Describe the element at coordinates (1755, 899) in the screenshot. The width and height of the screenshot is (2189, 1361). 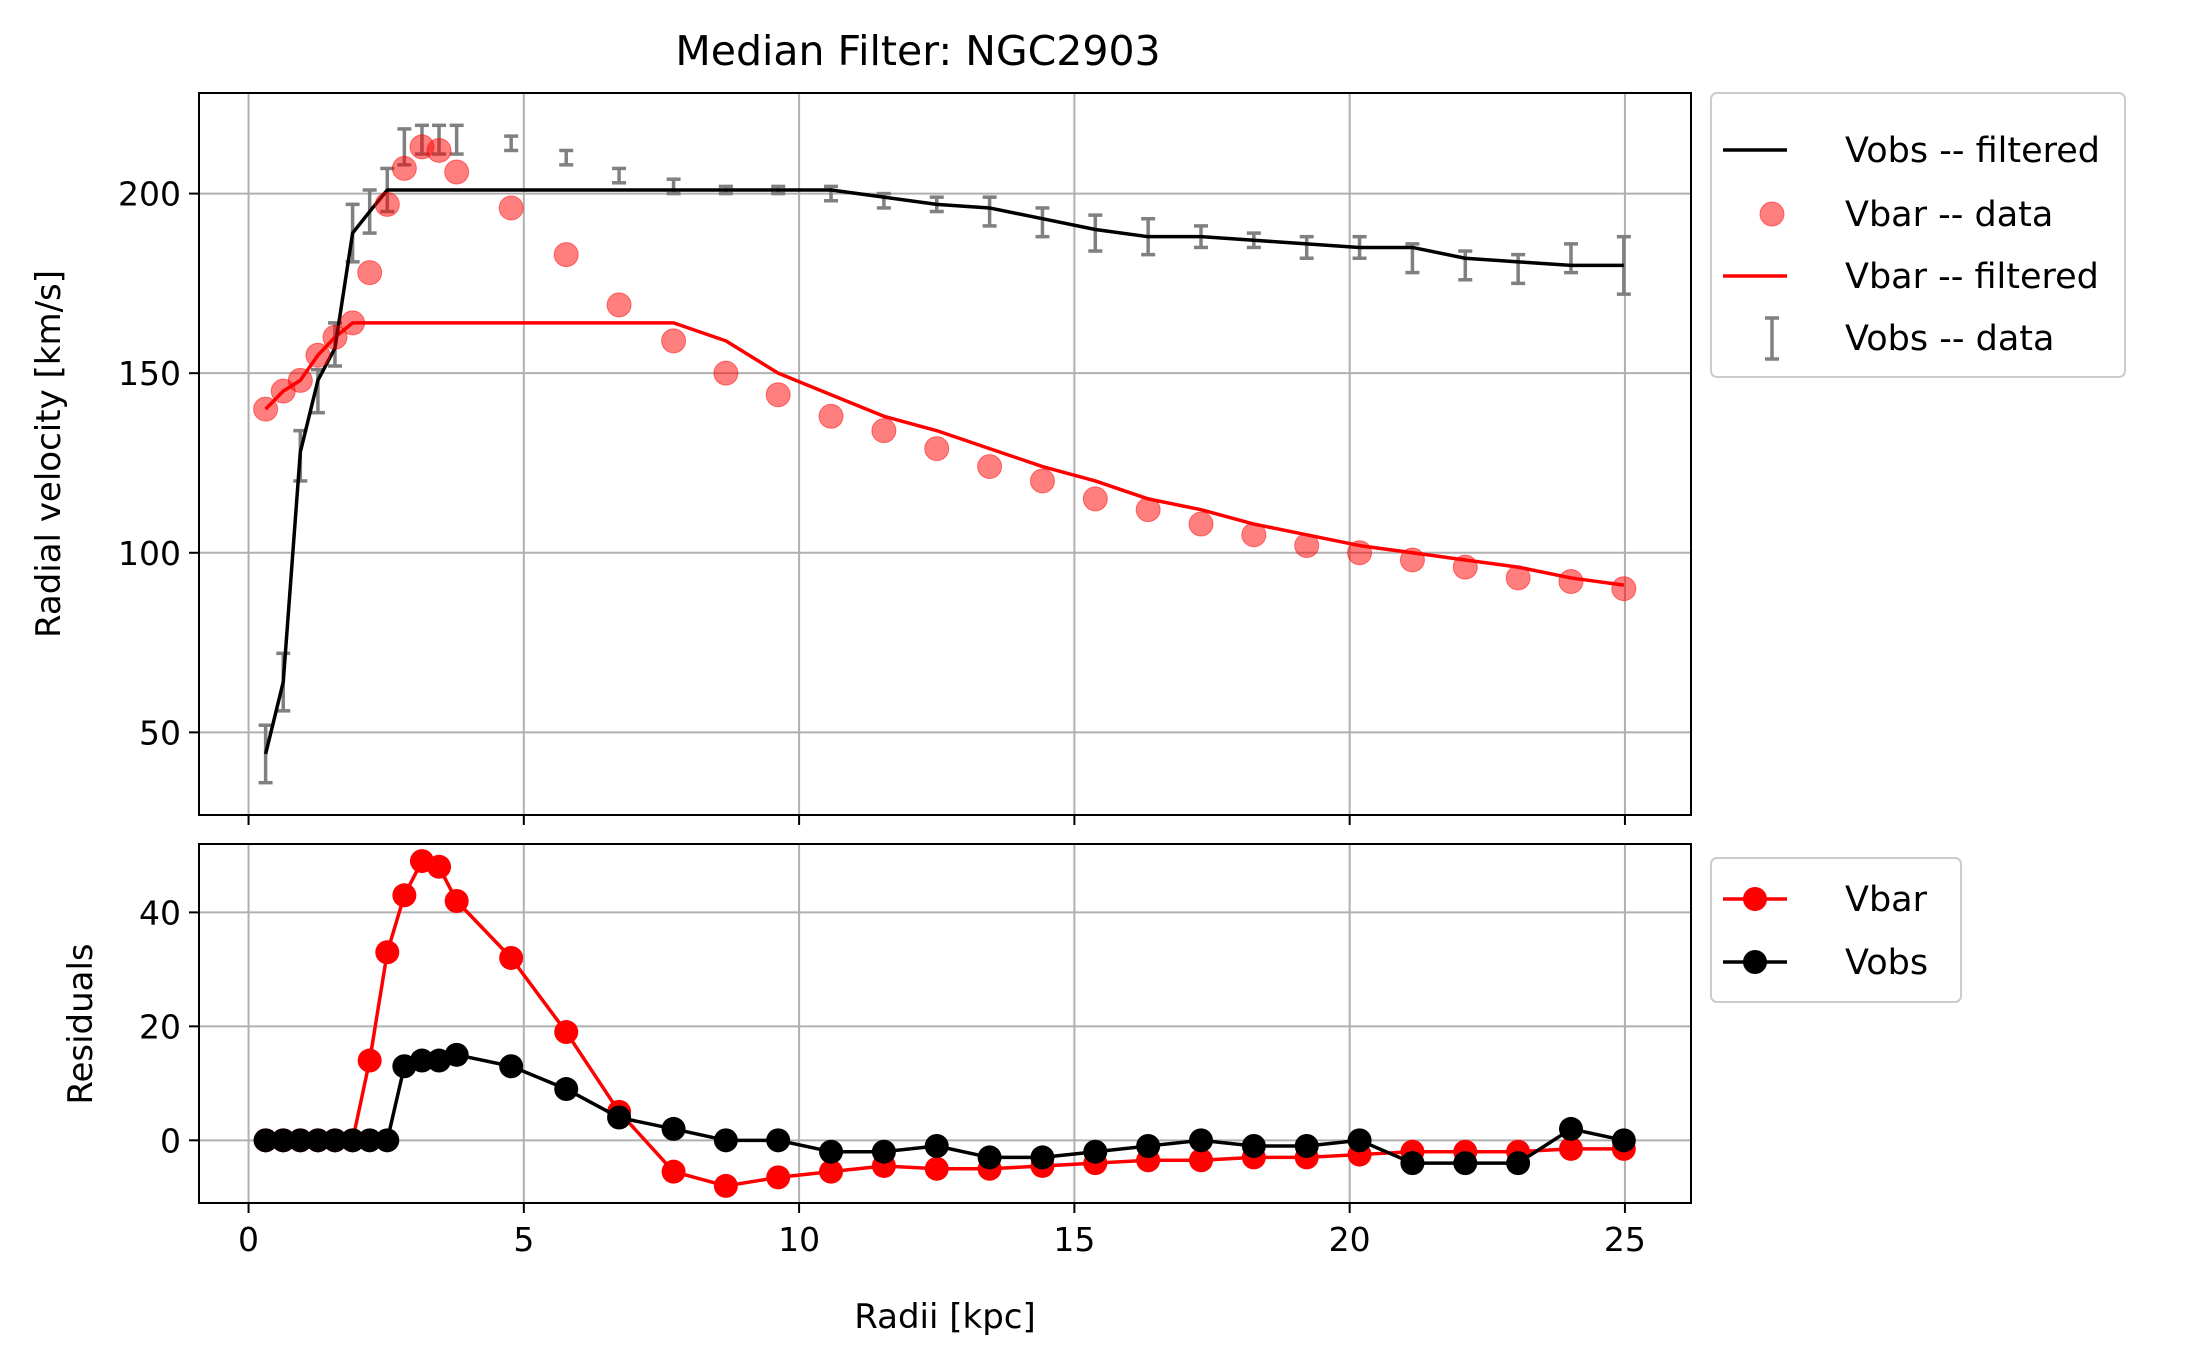
I see `legend-vbar-marker` at that location.